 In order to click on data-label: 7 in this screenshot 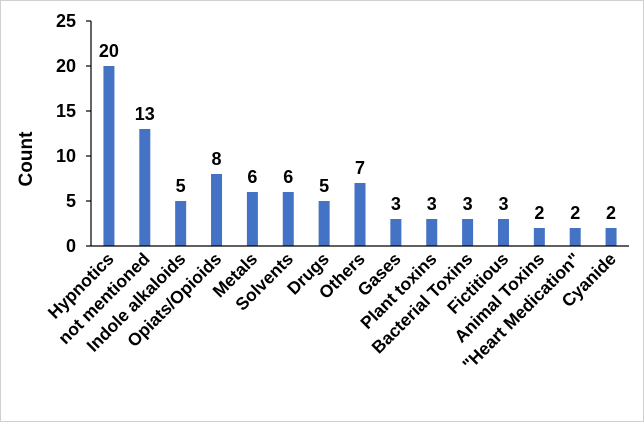, I will do `click(360, 168)`.